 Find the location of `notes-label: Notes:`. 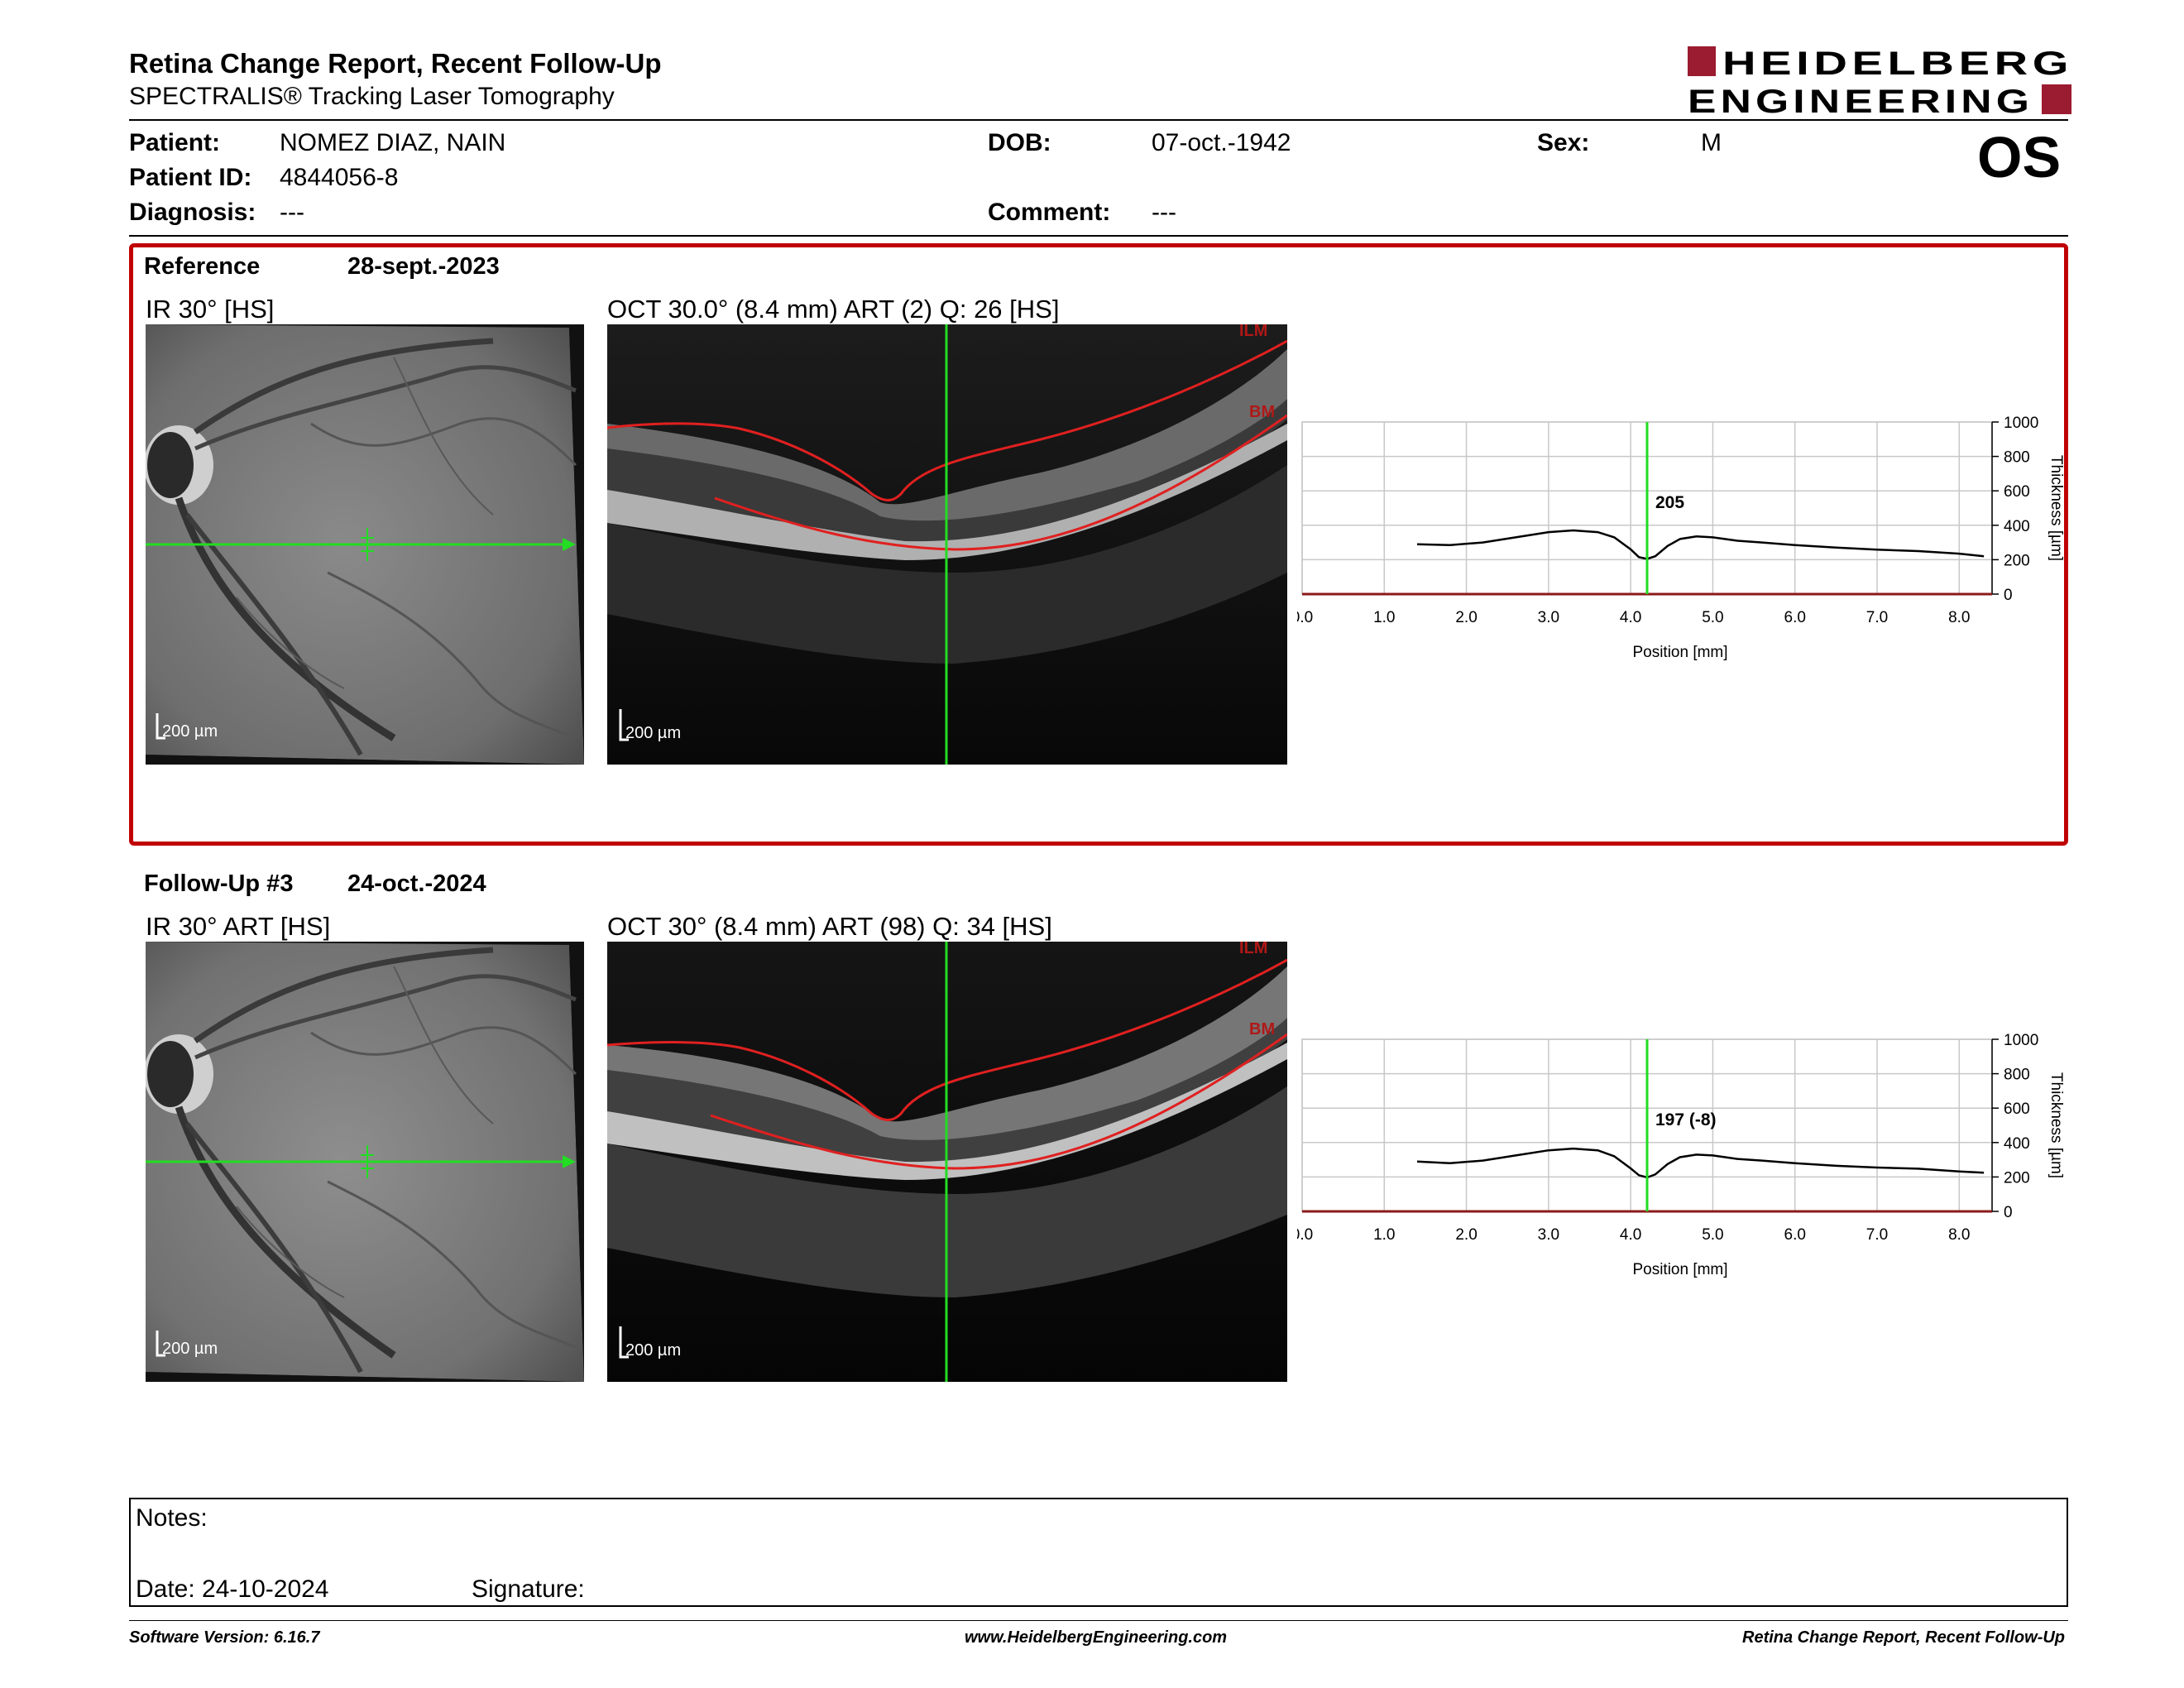

notes-label: Notes: is located at coordinates (172, 1518).